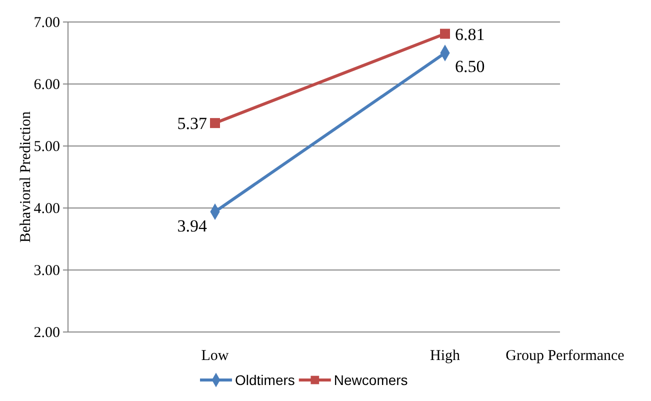 The width and height of the screenshot is (651, 401). Describe the element at coordinates (371, 380) in the screenshot. I see `legend-label: Newcomers` at that location.